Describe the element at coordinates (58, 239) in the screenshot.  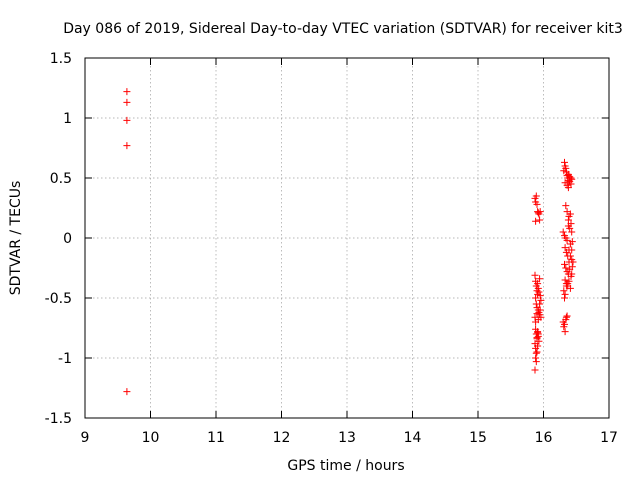
I see `y-tick-labels: -1.5 -1 -0.5 0 0.5 1 1.5` at that location.